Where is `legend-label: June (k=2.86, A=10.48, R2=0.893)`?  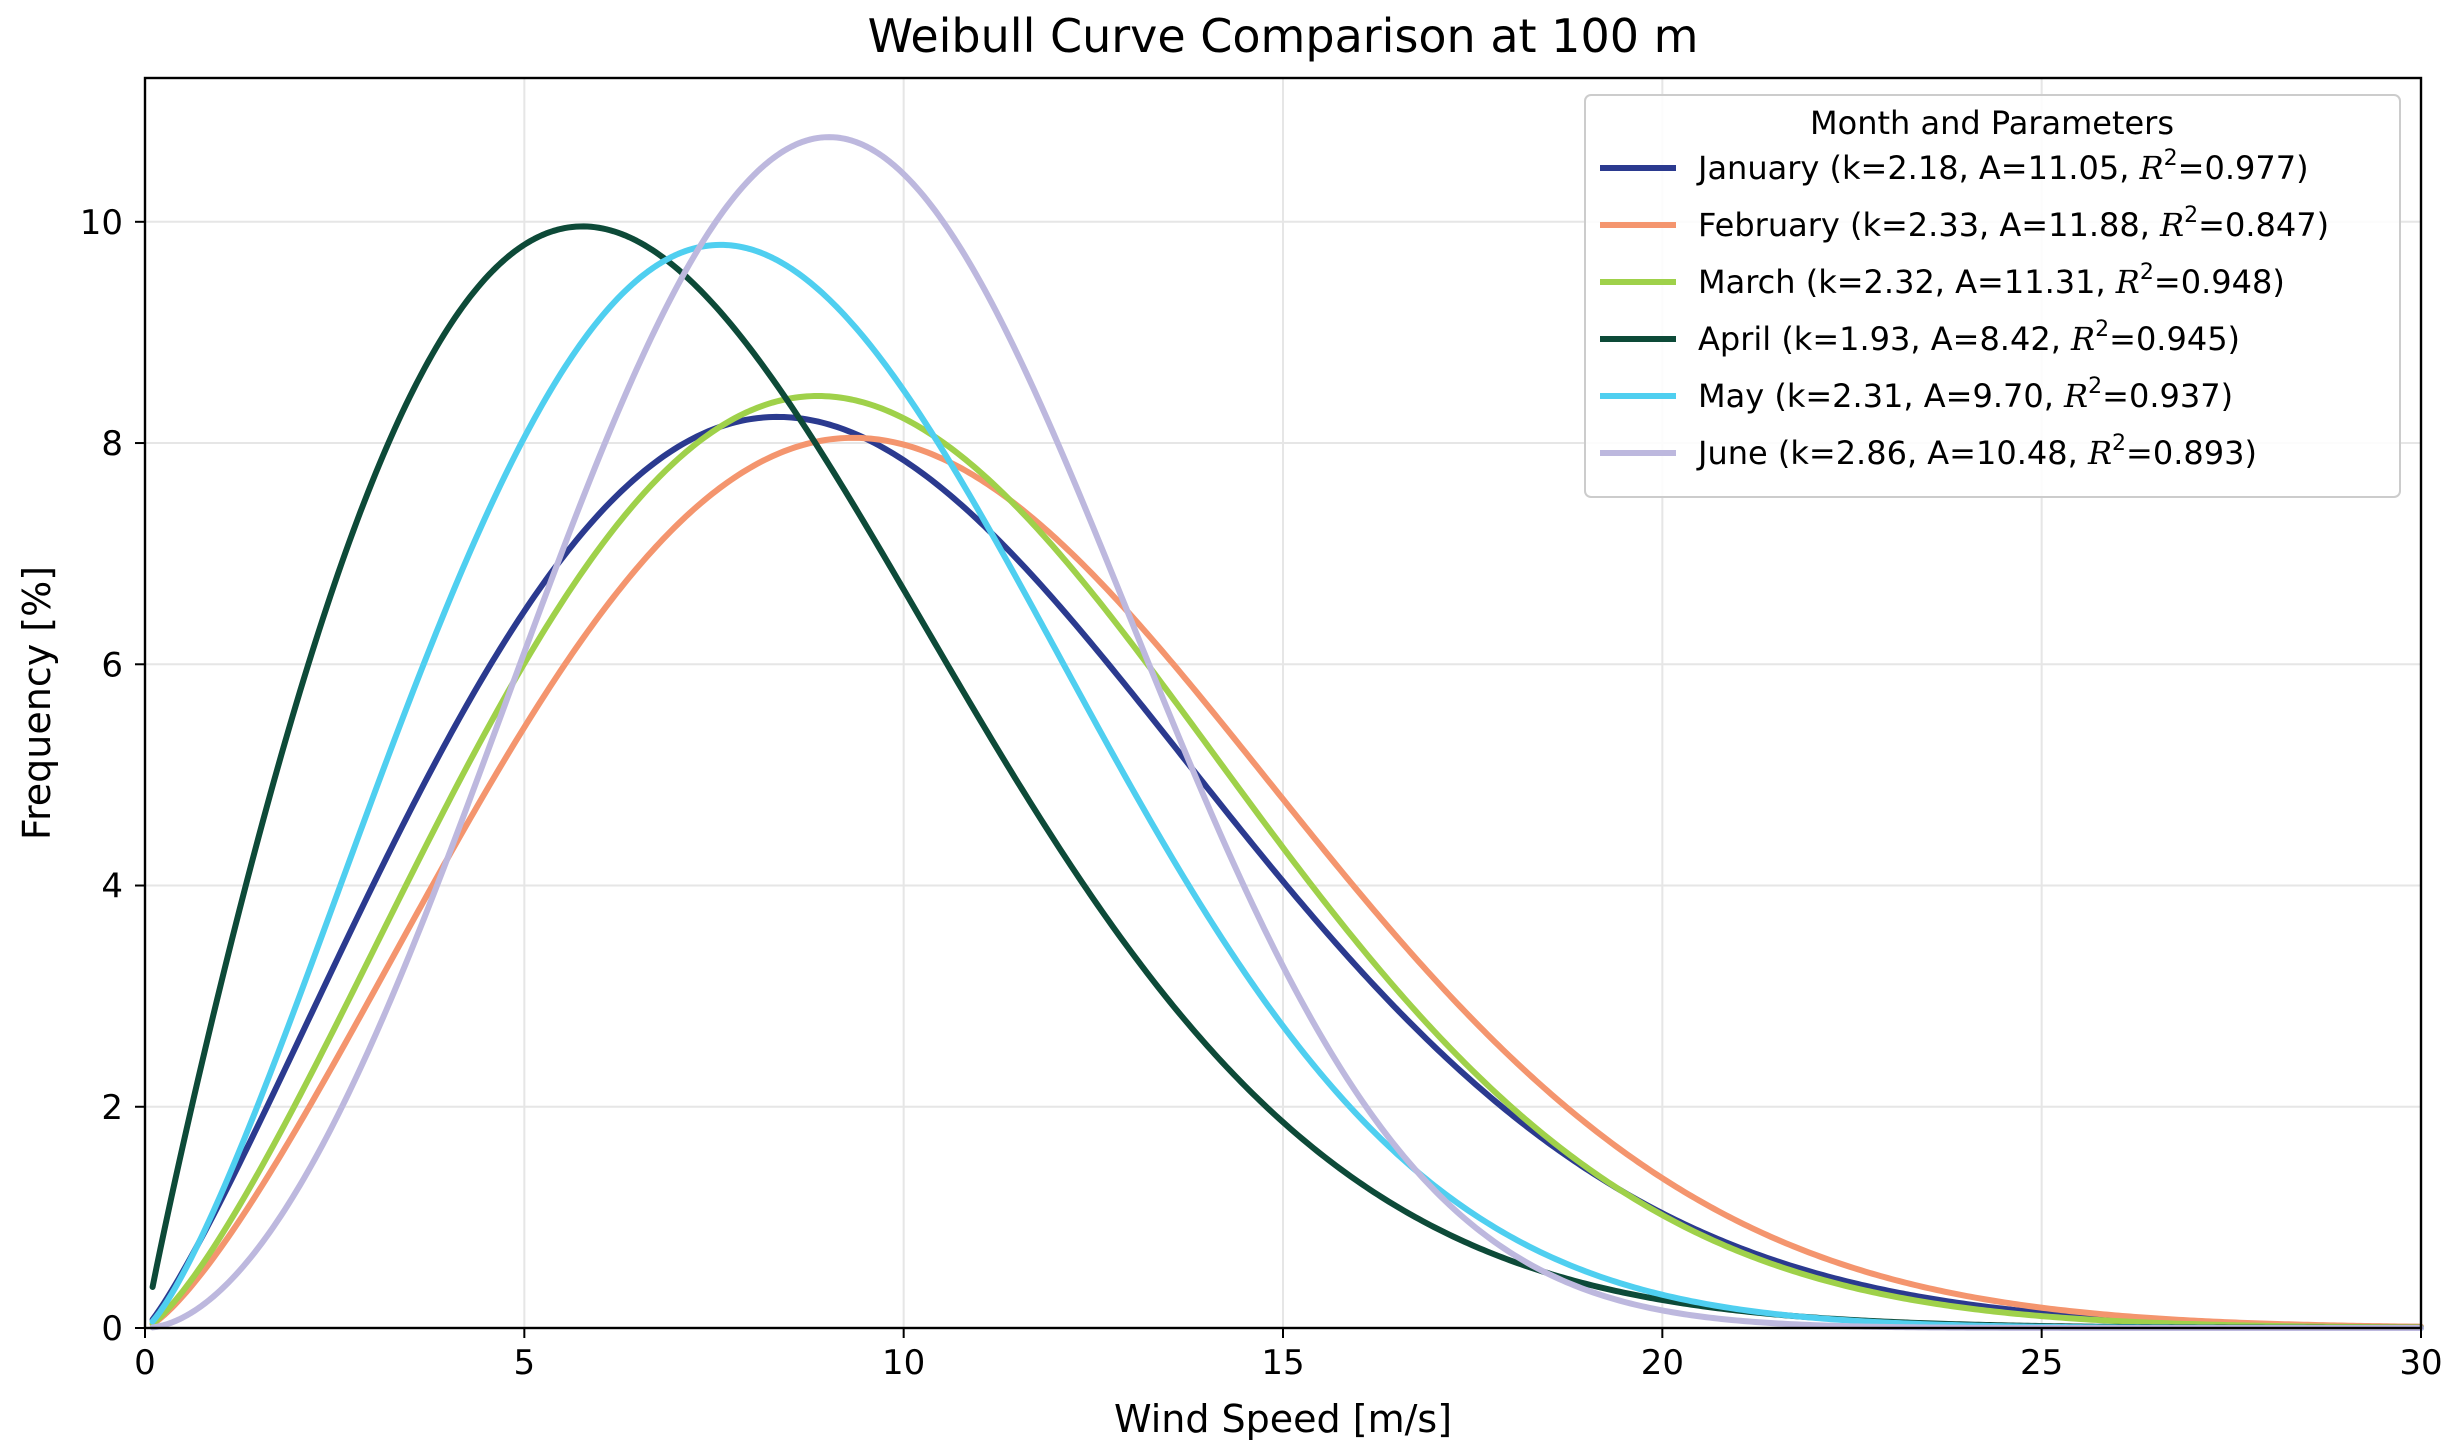
legend-label: June (k=2.86, A=10.48, R2=0.893) is located at coordinates (1976, 451).